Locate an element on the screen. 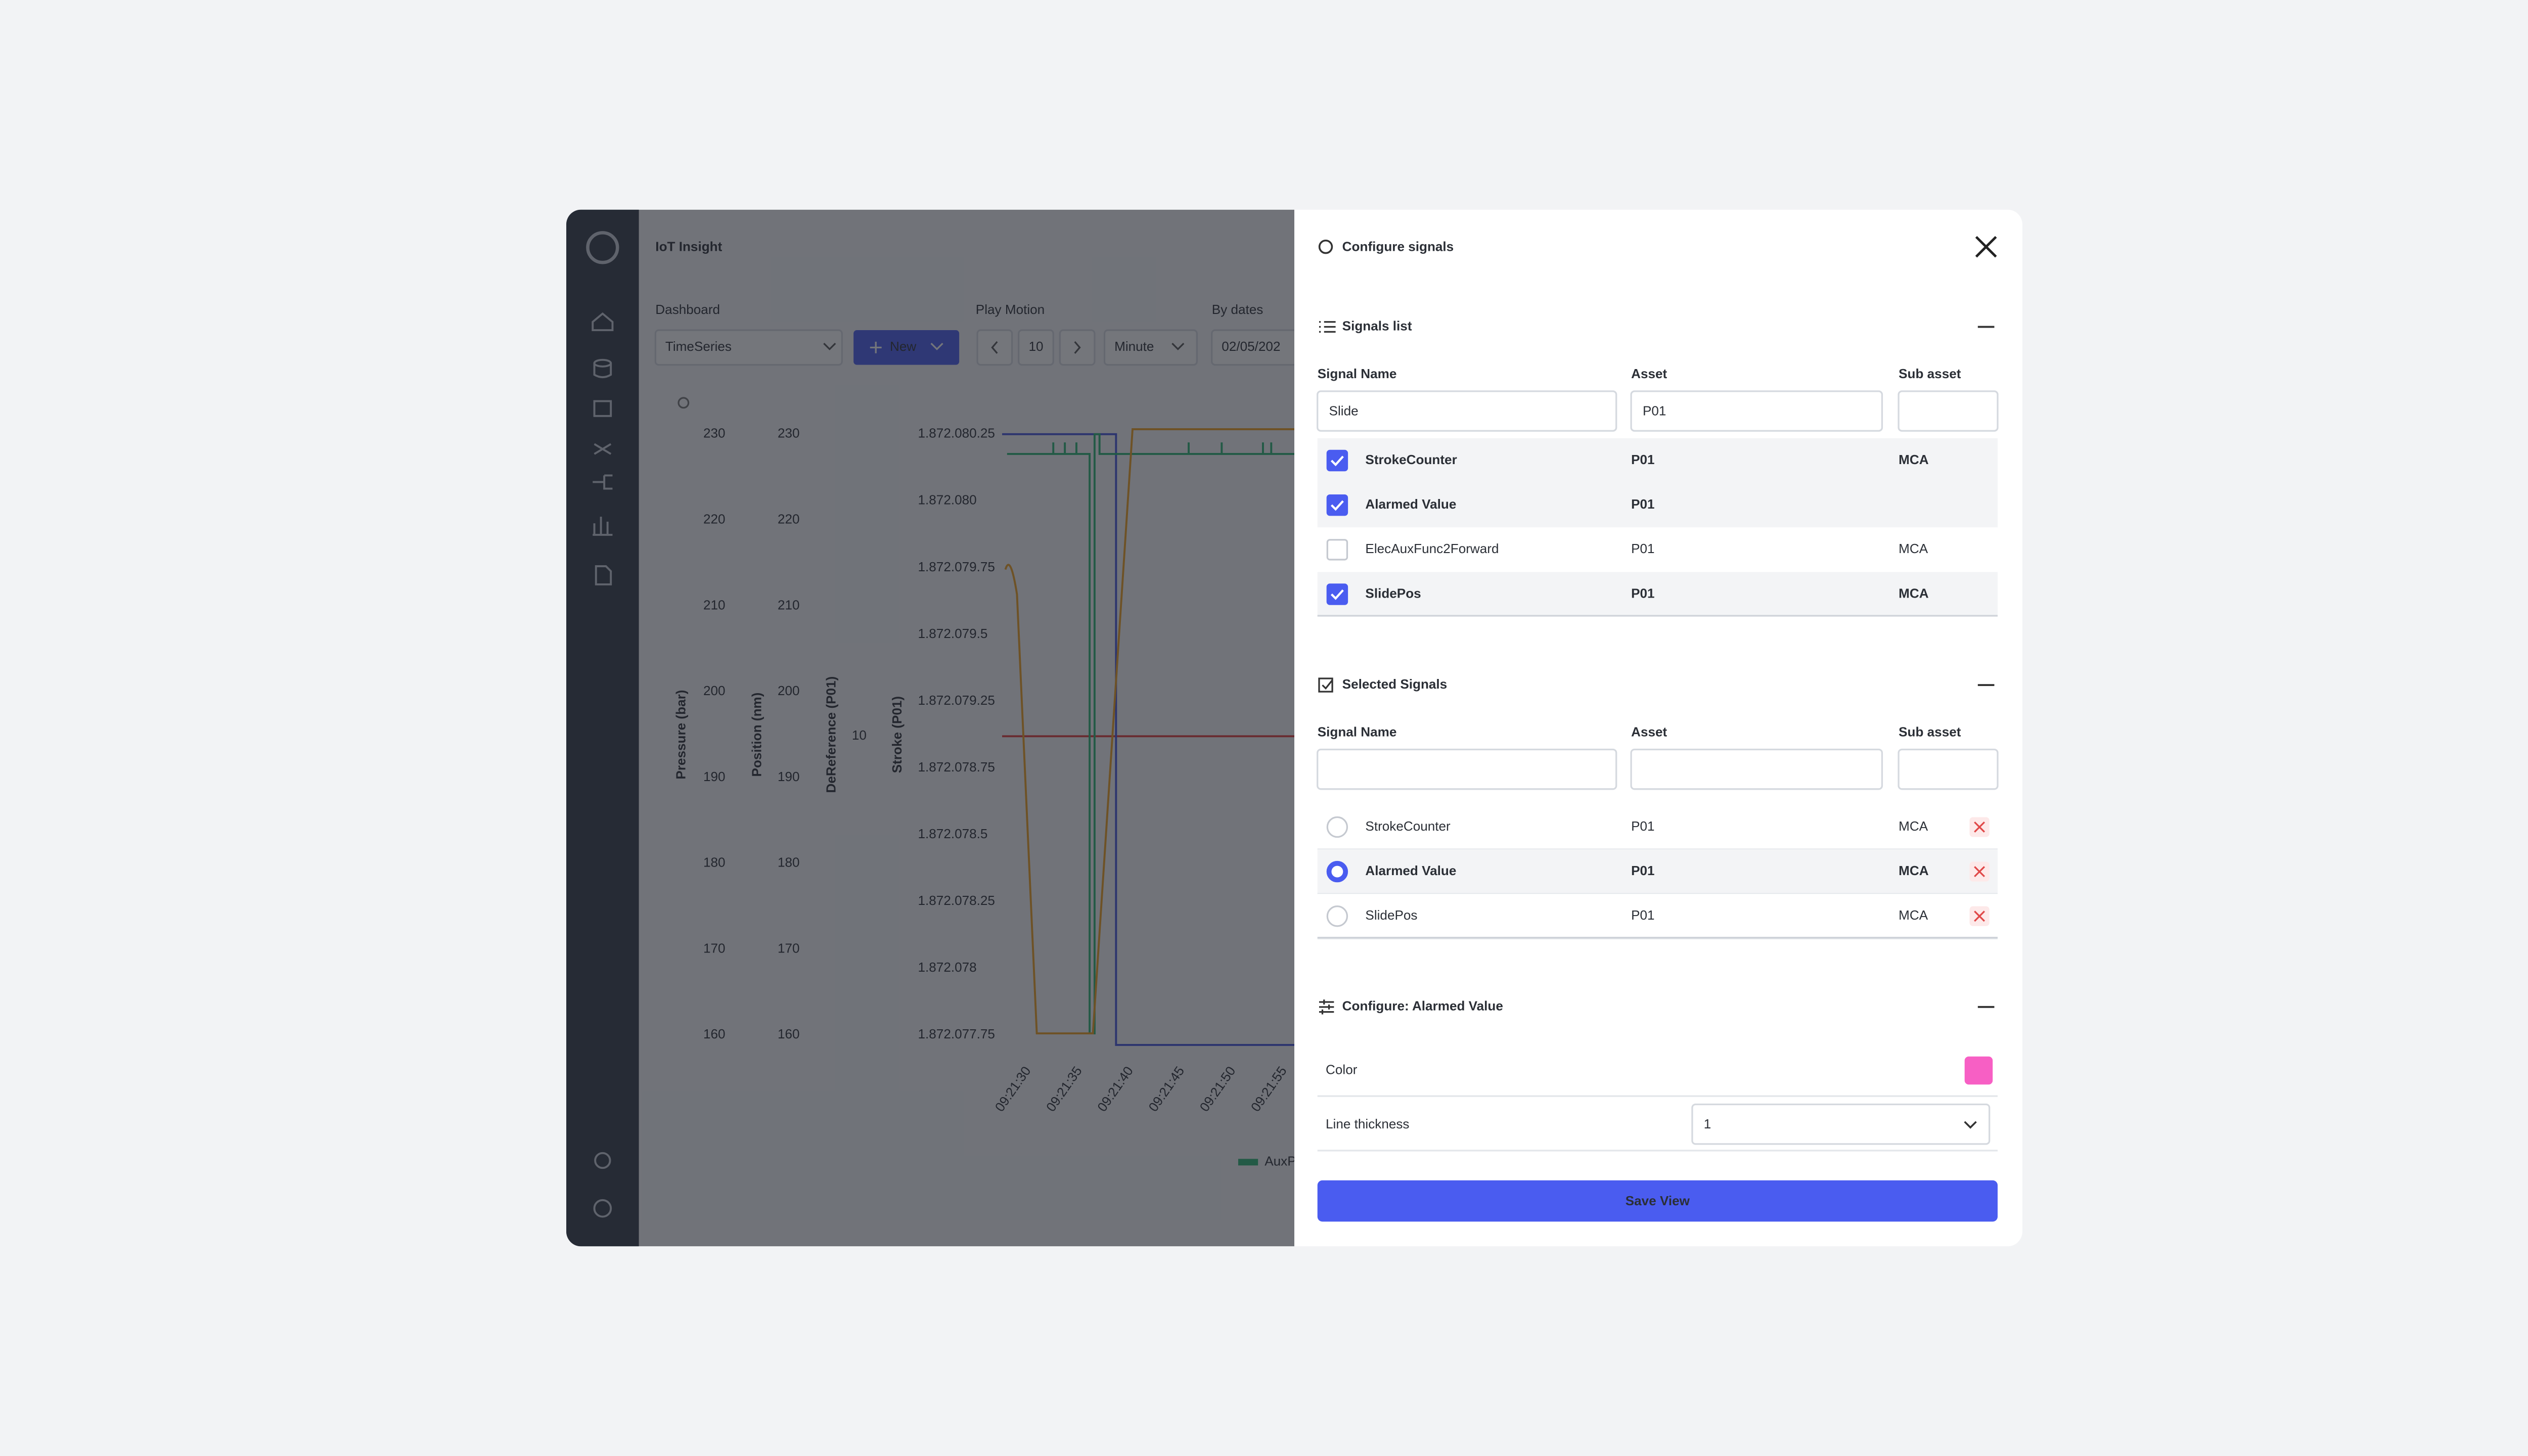 The width and height of the screenshot is (2528, 1456). gear-icon is located at coordinates (1326, 246).